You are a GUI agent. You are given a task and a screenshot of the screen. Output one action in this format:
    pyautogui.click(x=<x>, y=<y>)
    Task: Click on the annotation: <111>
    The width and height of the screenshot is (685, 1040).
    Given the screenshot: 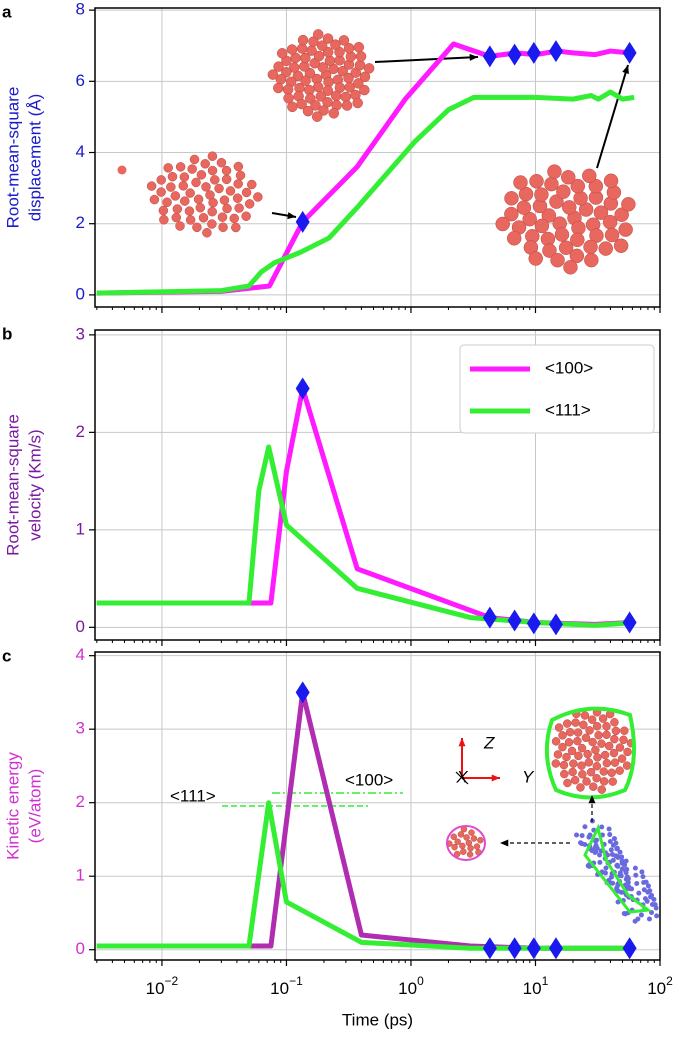 What is the action you would take?
    pyautogui.click(x=193, y=795)
    